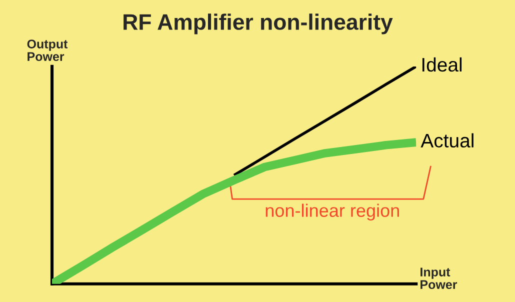  What do you see at coordinates (258, 24) in the screenshot?
I see `chart-title: RF Amplifier non-linearity` at bounding box center [258, 24].